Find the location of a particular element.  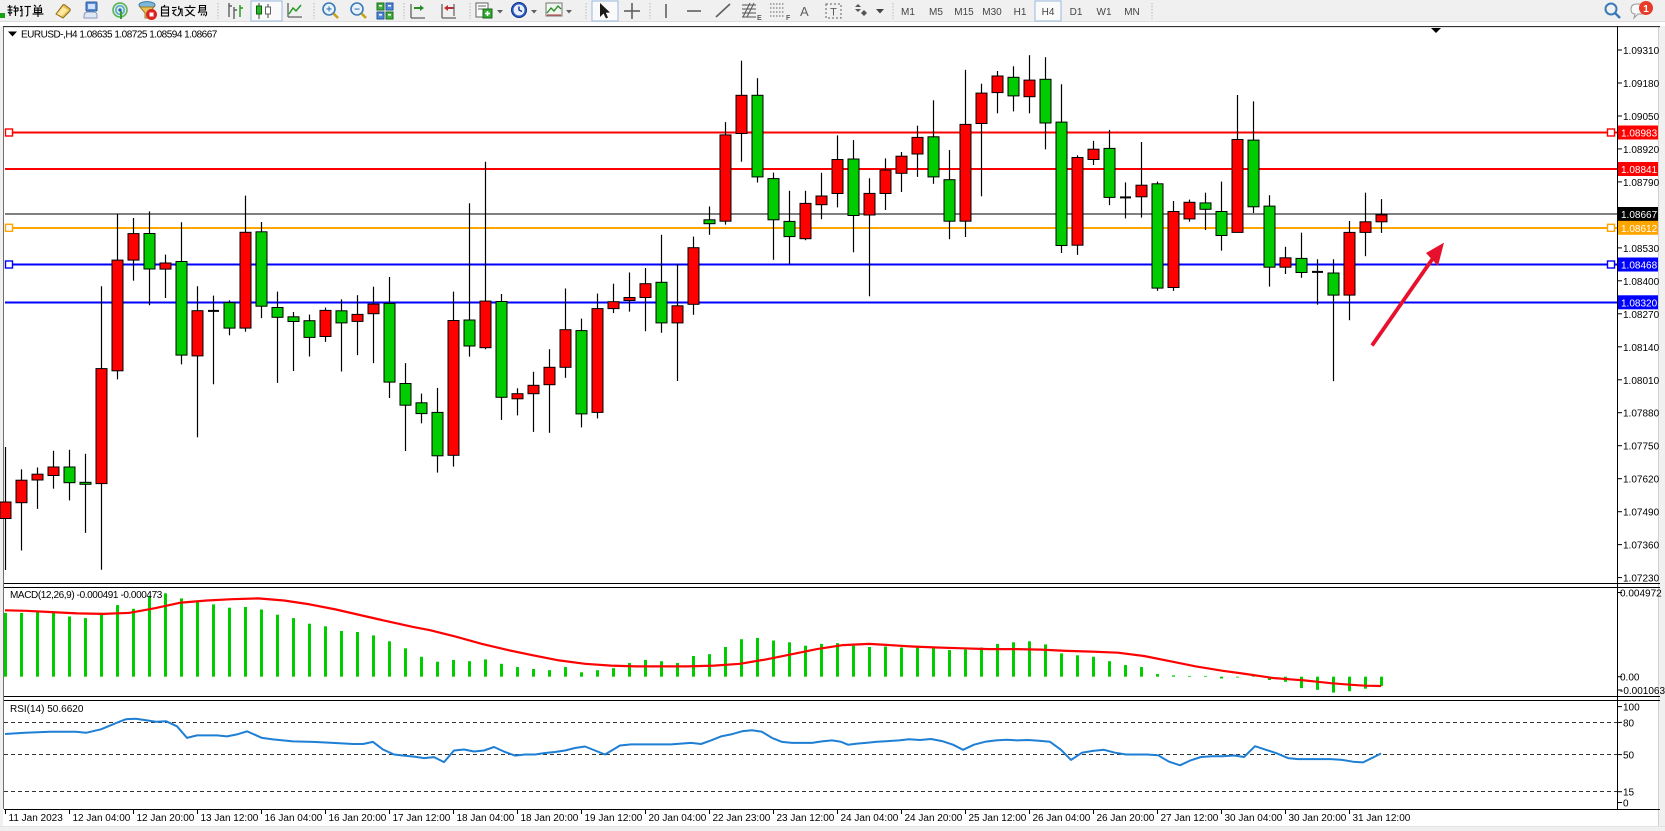

svg-text: 18 Jan 20:00 is located at coordinates (550, 818).